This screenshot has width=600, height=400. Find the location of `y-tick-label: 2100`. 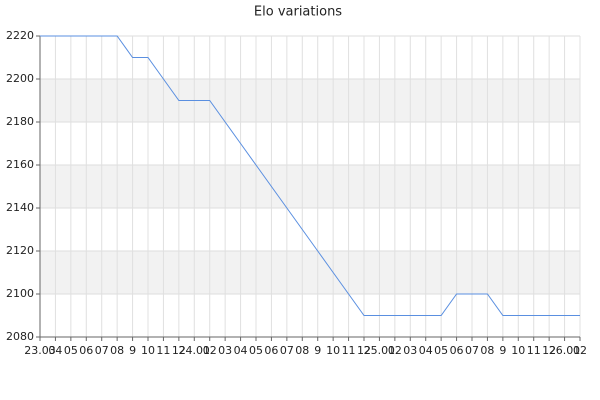

y-tick-label: 2100 is located at coordinates (20, 293).